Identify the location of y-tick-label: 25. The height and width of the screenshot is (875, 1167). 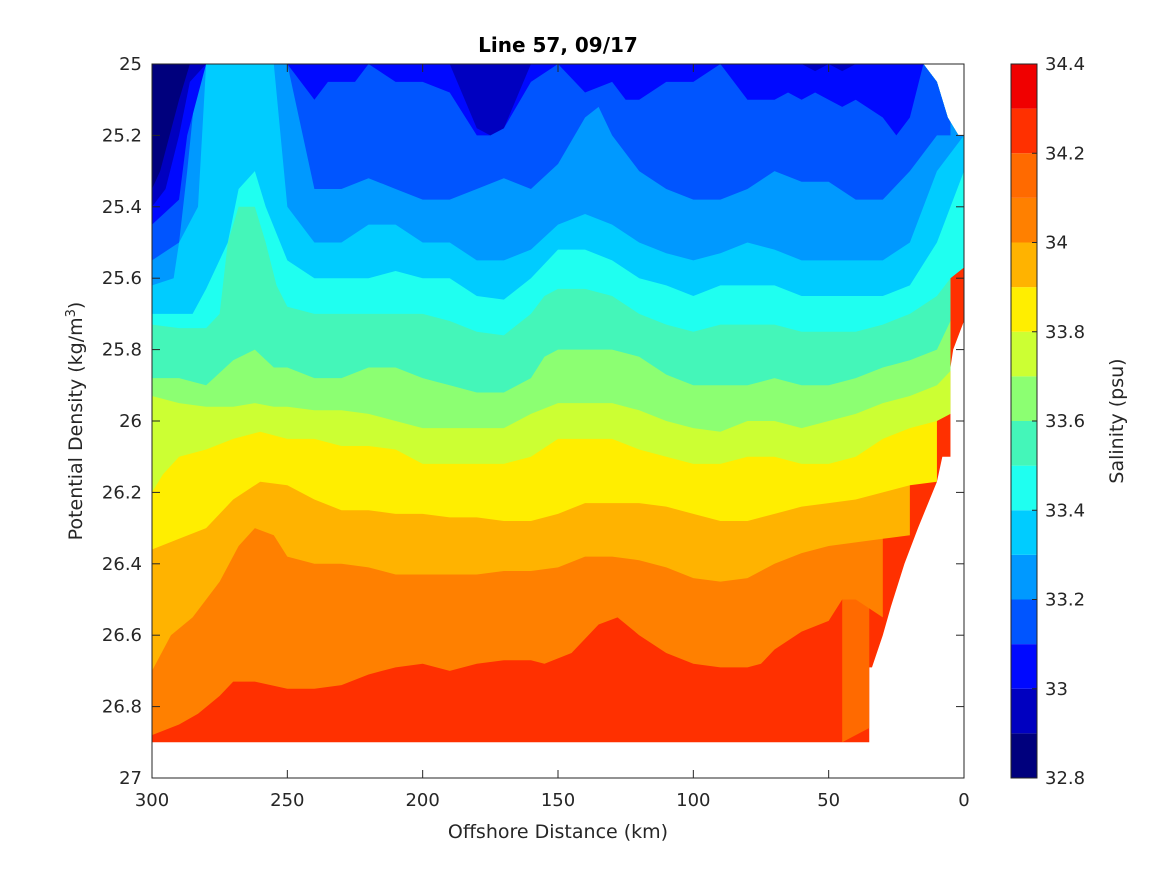
(130, 64).